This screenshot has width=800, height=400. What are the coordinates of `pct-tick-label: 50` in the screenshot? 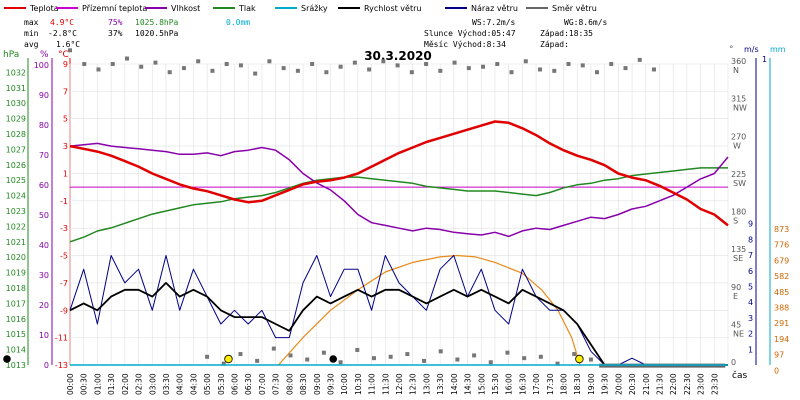 It's located at (44, 215).